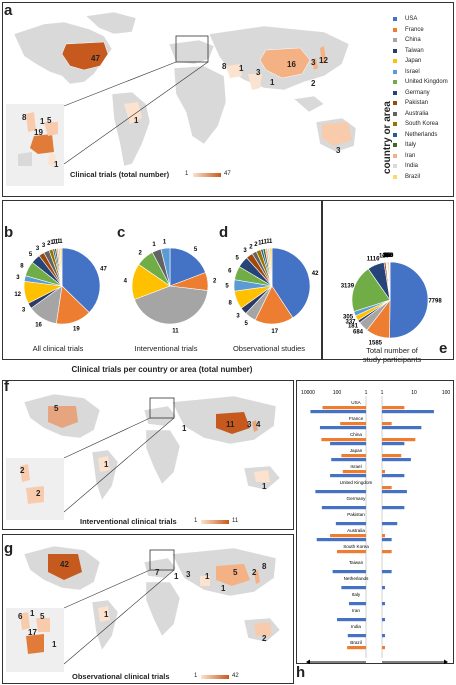 The height and width of the screenshot is (685, 456). I want to click on pie-value-label: 18, so click(389, 256).